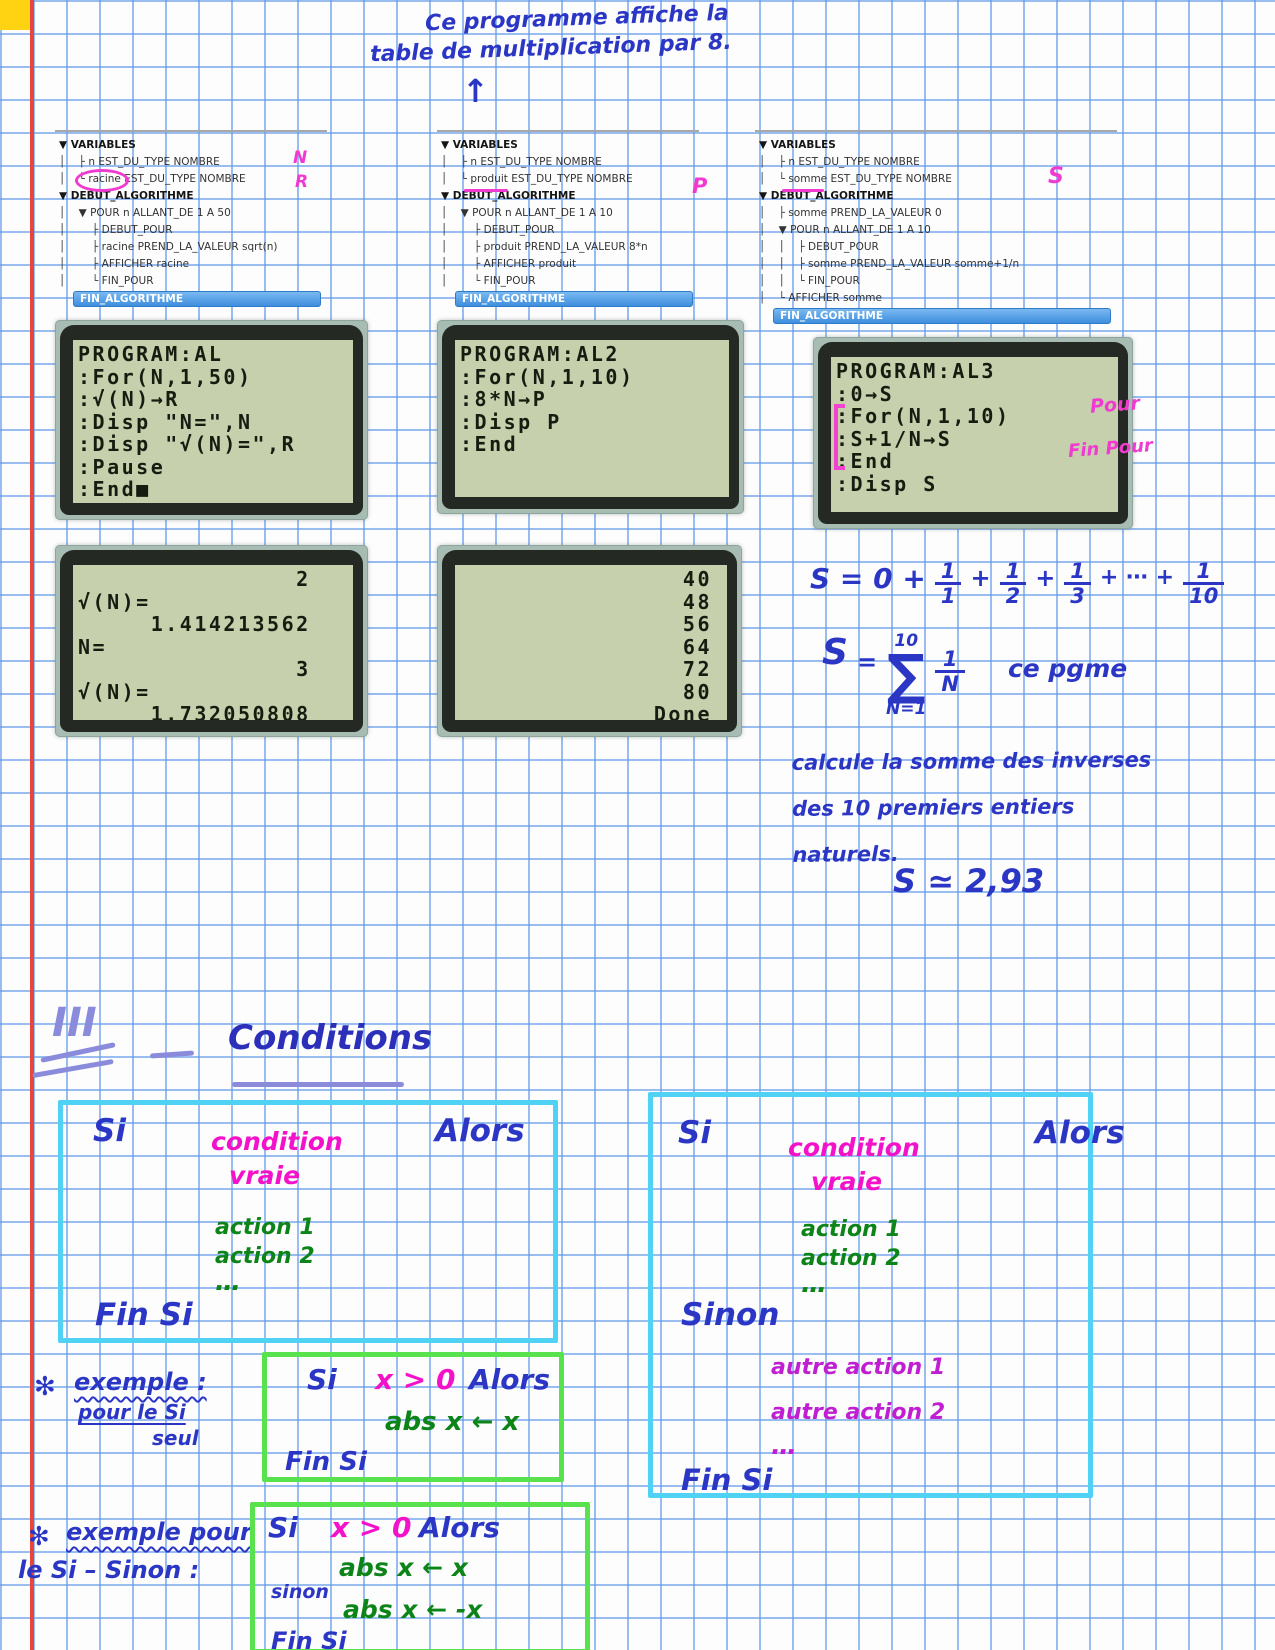  What do you see at coordinates (300, 1592) in the screenshot?
I see `sinon-keyword: sinon` at bounding box center [300, 1592].